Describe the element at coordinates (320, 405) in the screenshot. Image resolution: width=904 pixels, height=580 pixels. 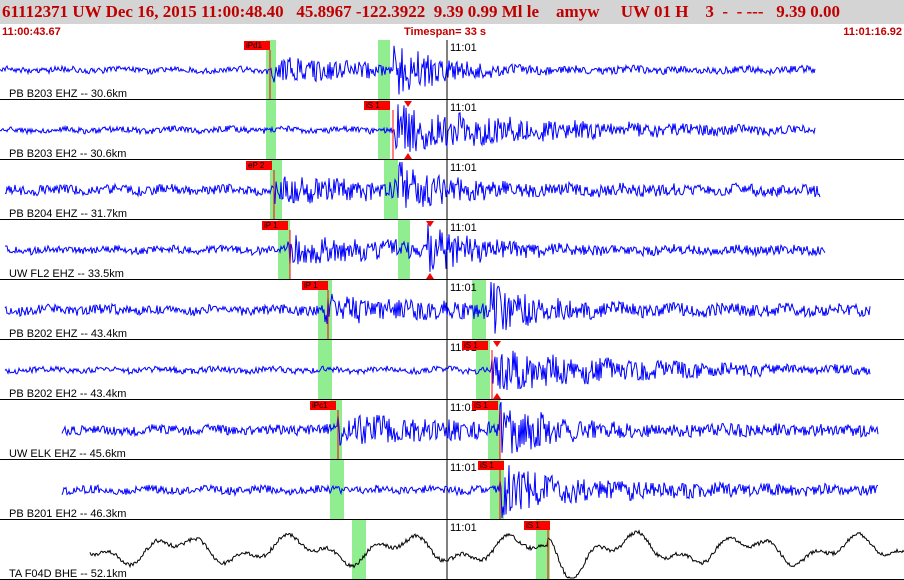
I see `phase-pick-label: iPc1` at that location.